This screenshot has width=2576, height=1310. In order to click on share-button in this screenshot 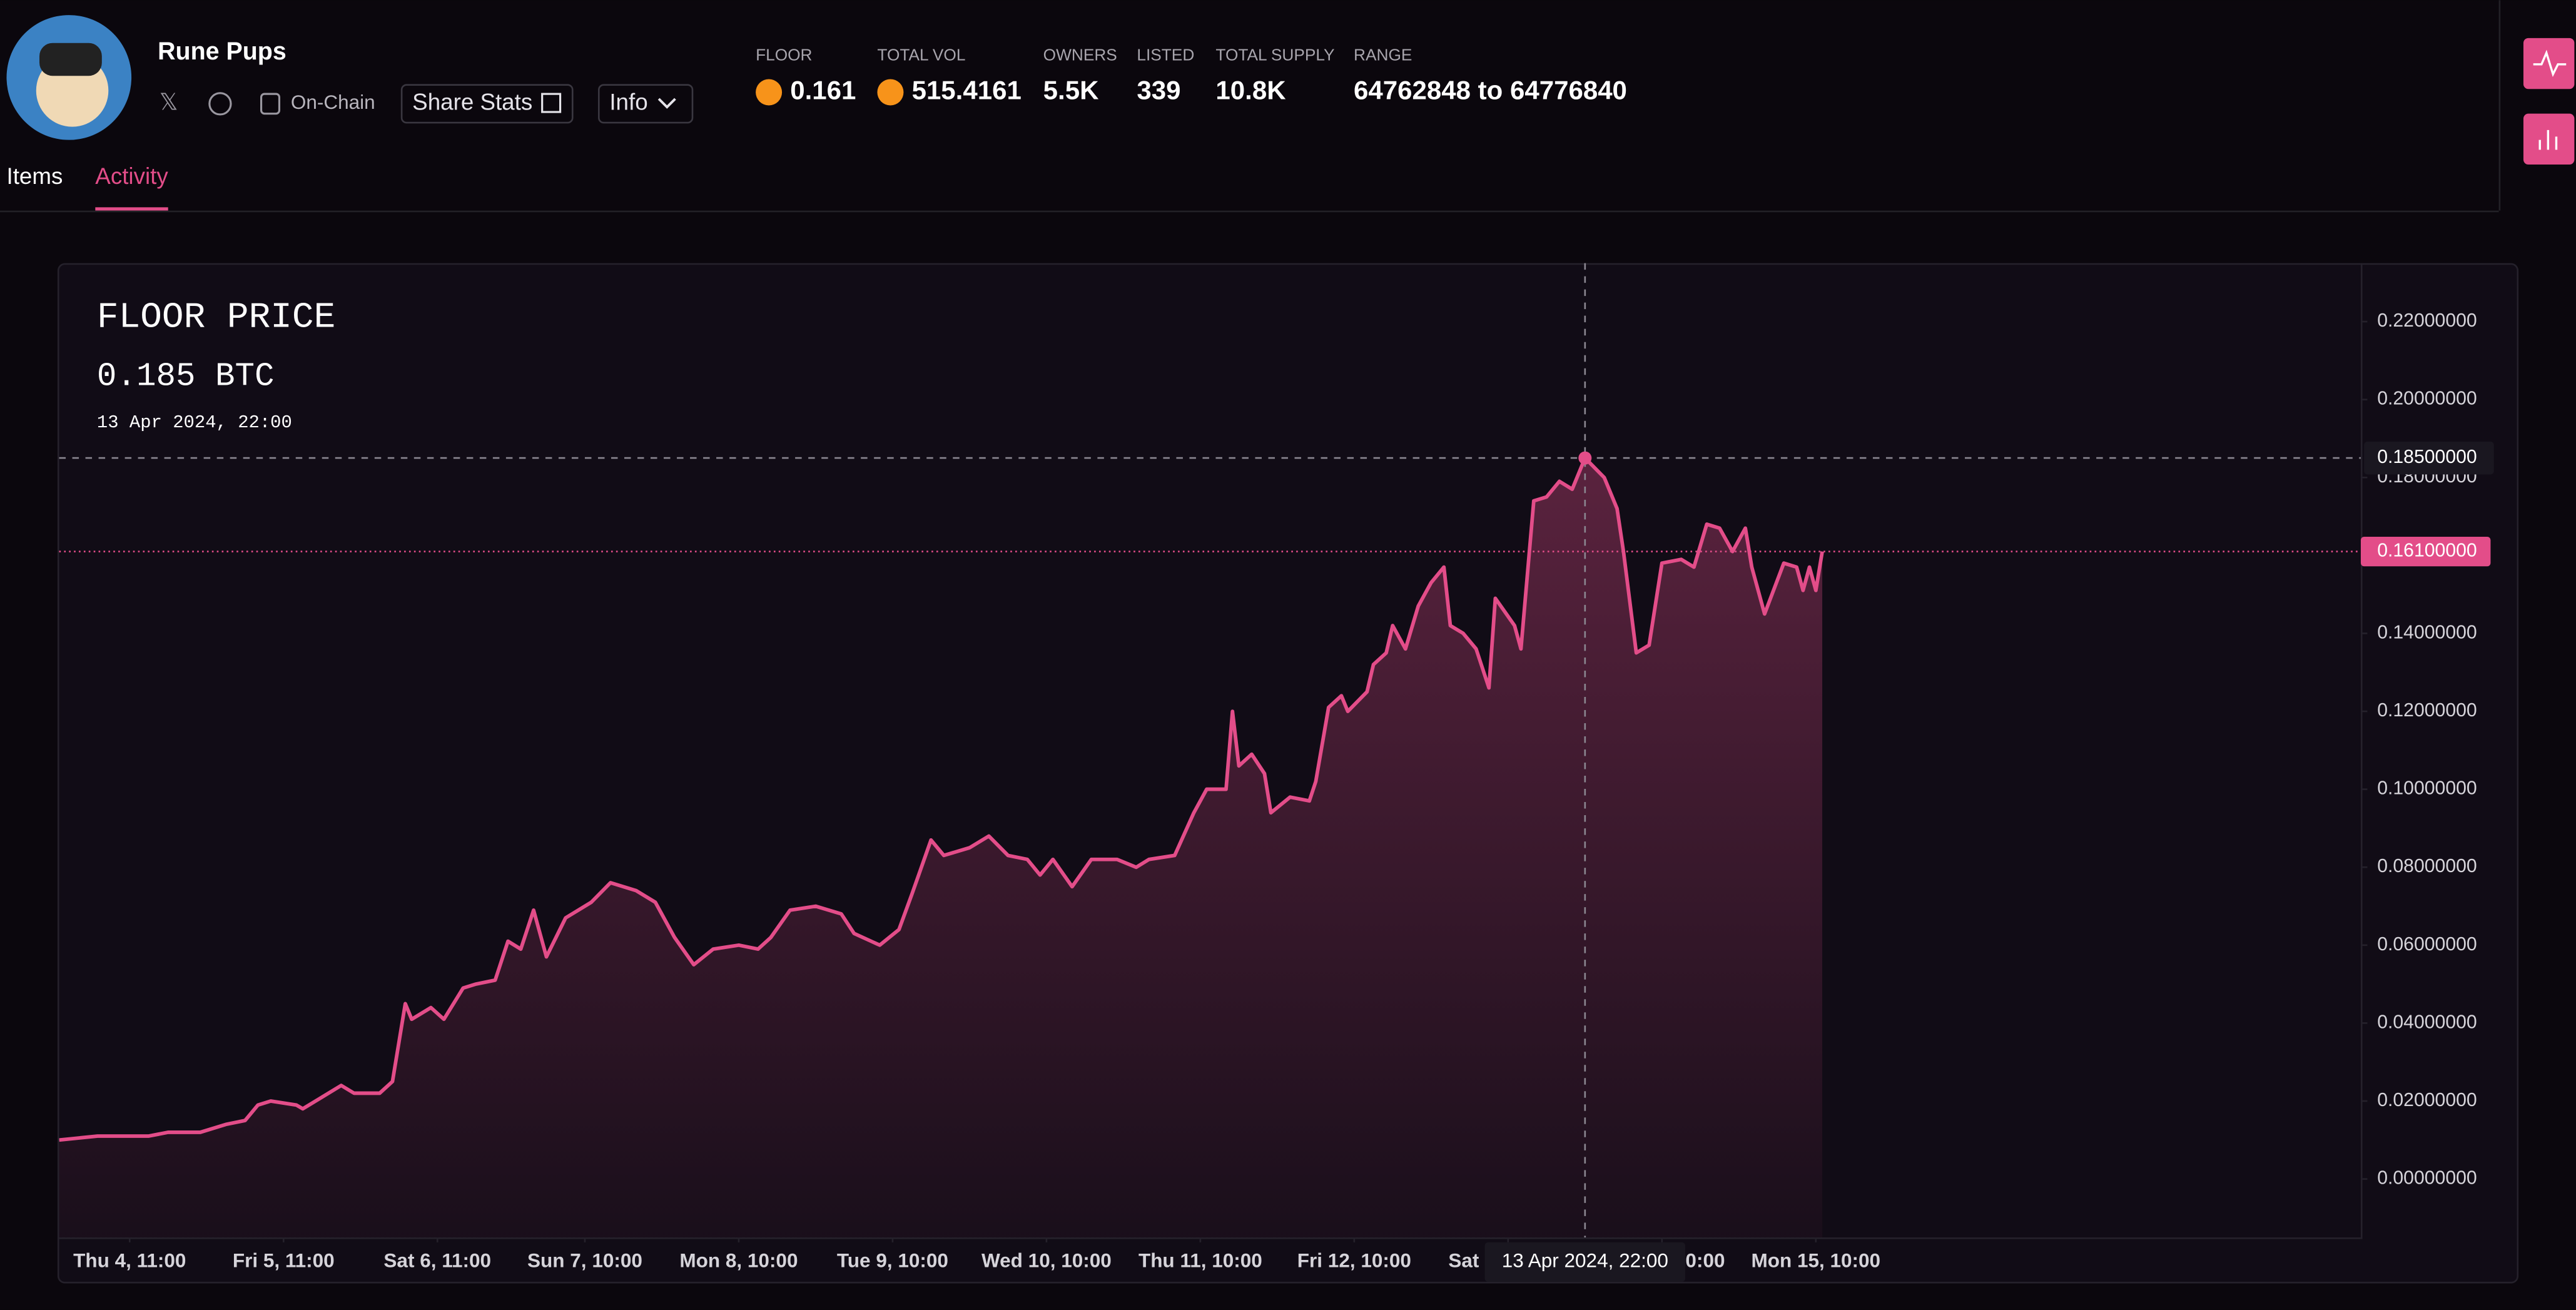, I will do `click(487, 104)`.